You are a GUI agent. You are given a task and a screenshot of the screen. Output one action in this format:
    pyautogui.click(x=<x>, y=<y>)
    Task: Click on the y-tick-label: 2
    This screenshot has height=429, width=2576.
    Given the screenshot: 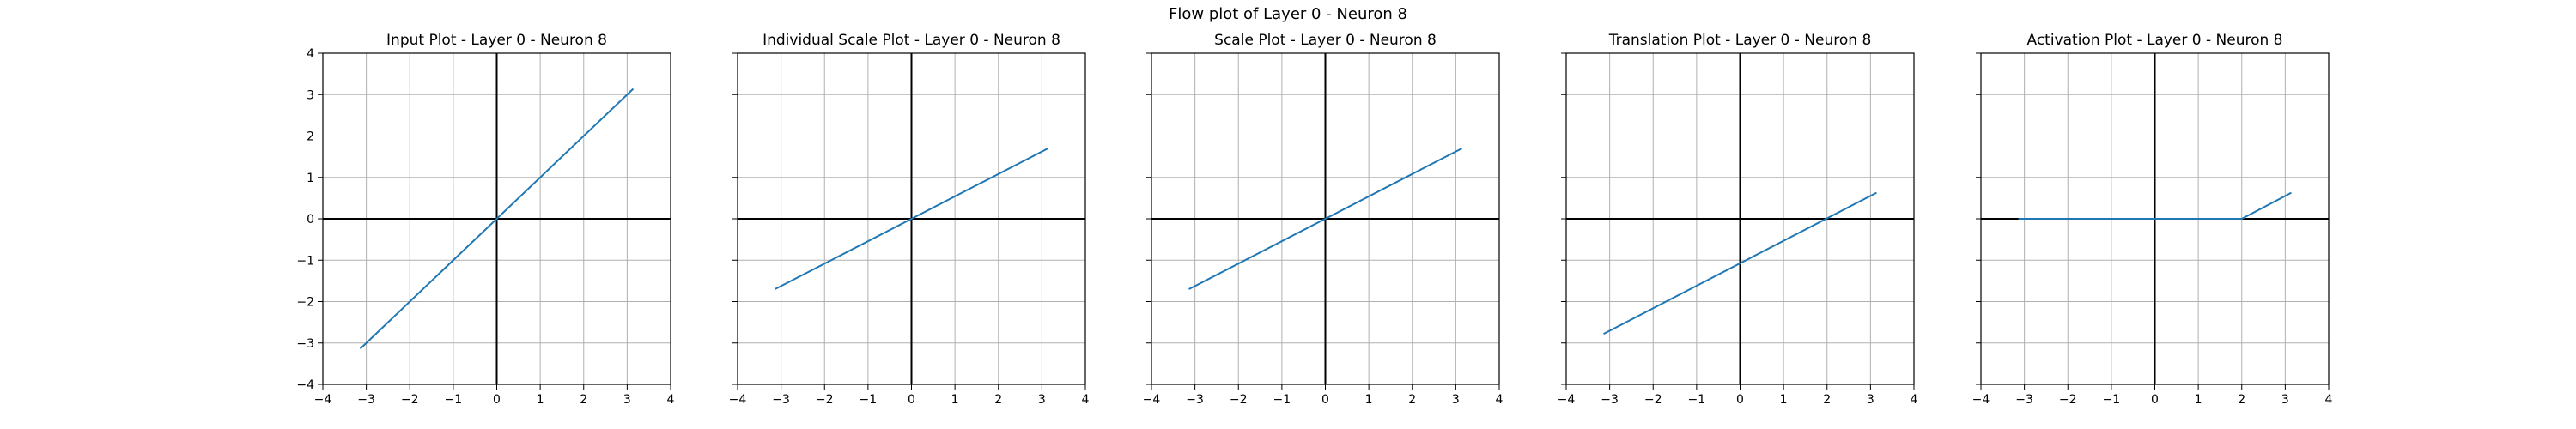 What is the action you would take?
    pyautogui.click(x=311, y=137)
    